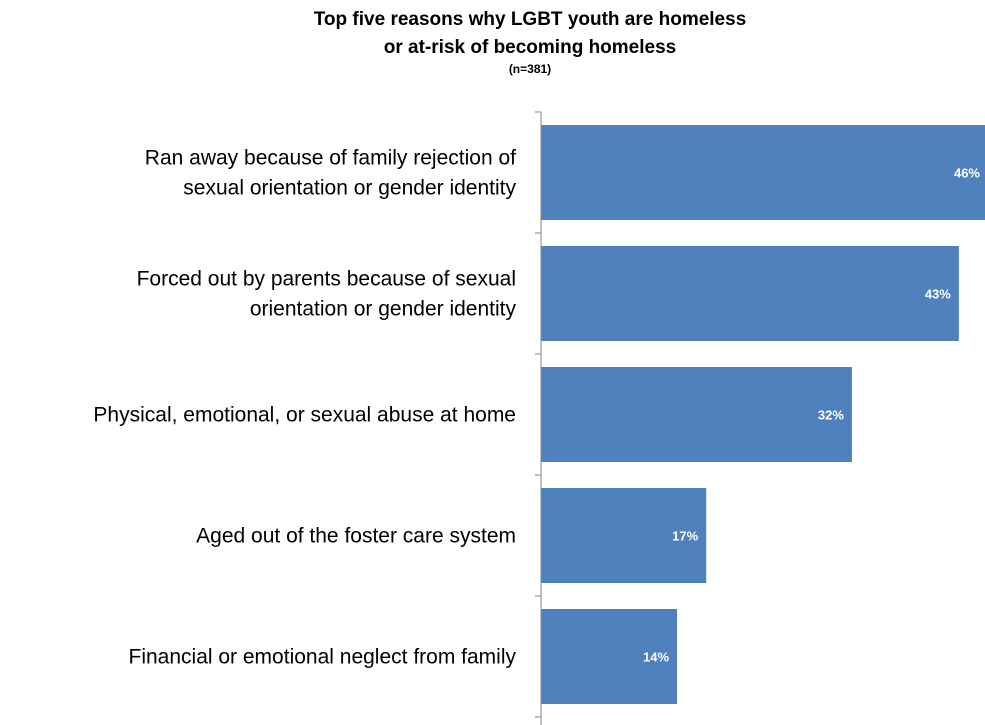 The width and height of the screenshot is (985, 725). What do you see at coordinates (831, 415) in the screenshot?
I see `data-label: 32%` at bounding box center [831, 415].